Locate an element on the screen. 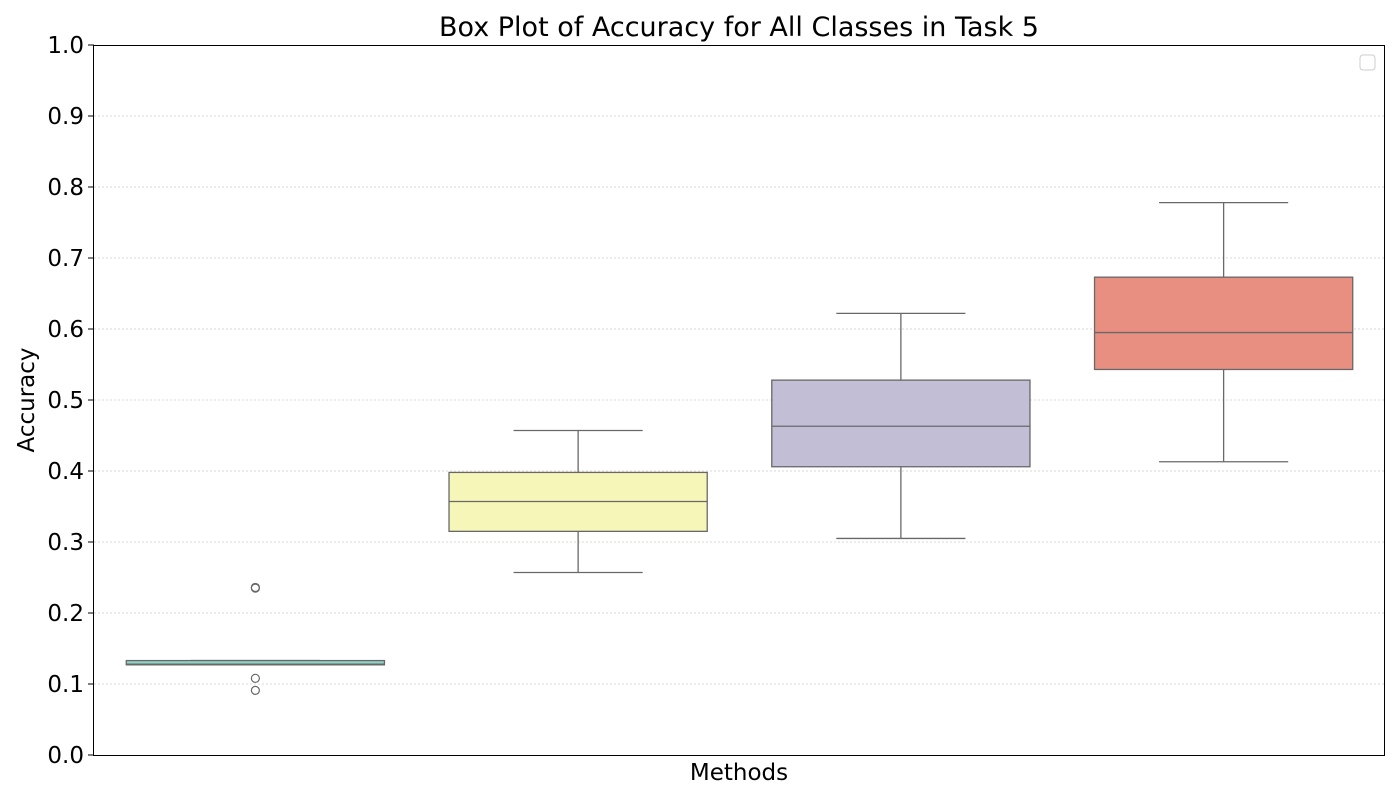 The height and width of the screenshot is (800, 1400). y-tick-label: 0.6 is located at coordinates (65, 330).